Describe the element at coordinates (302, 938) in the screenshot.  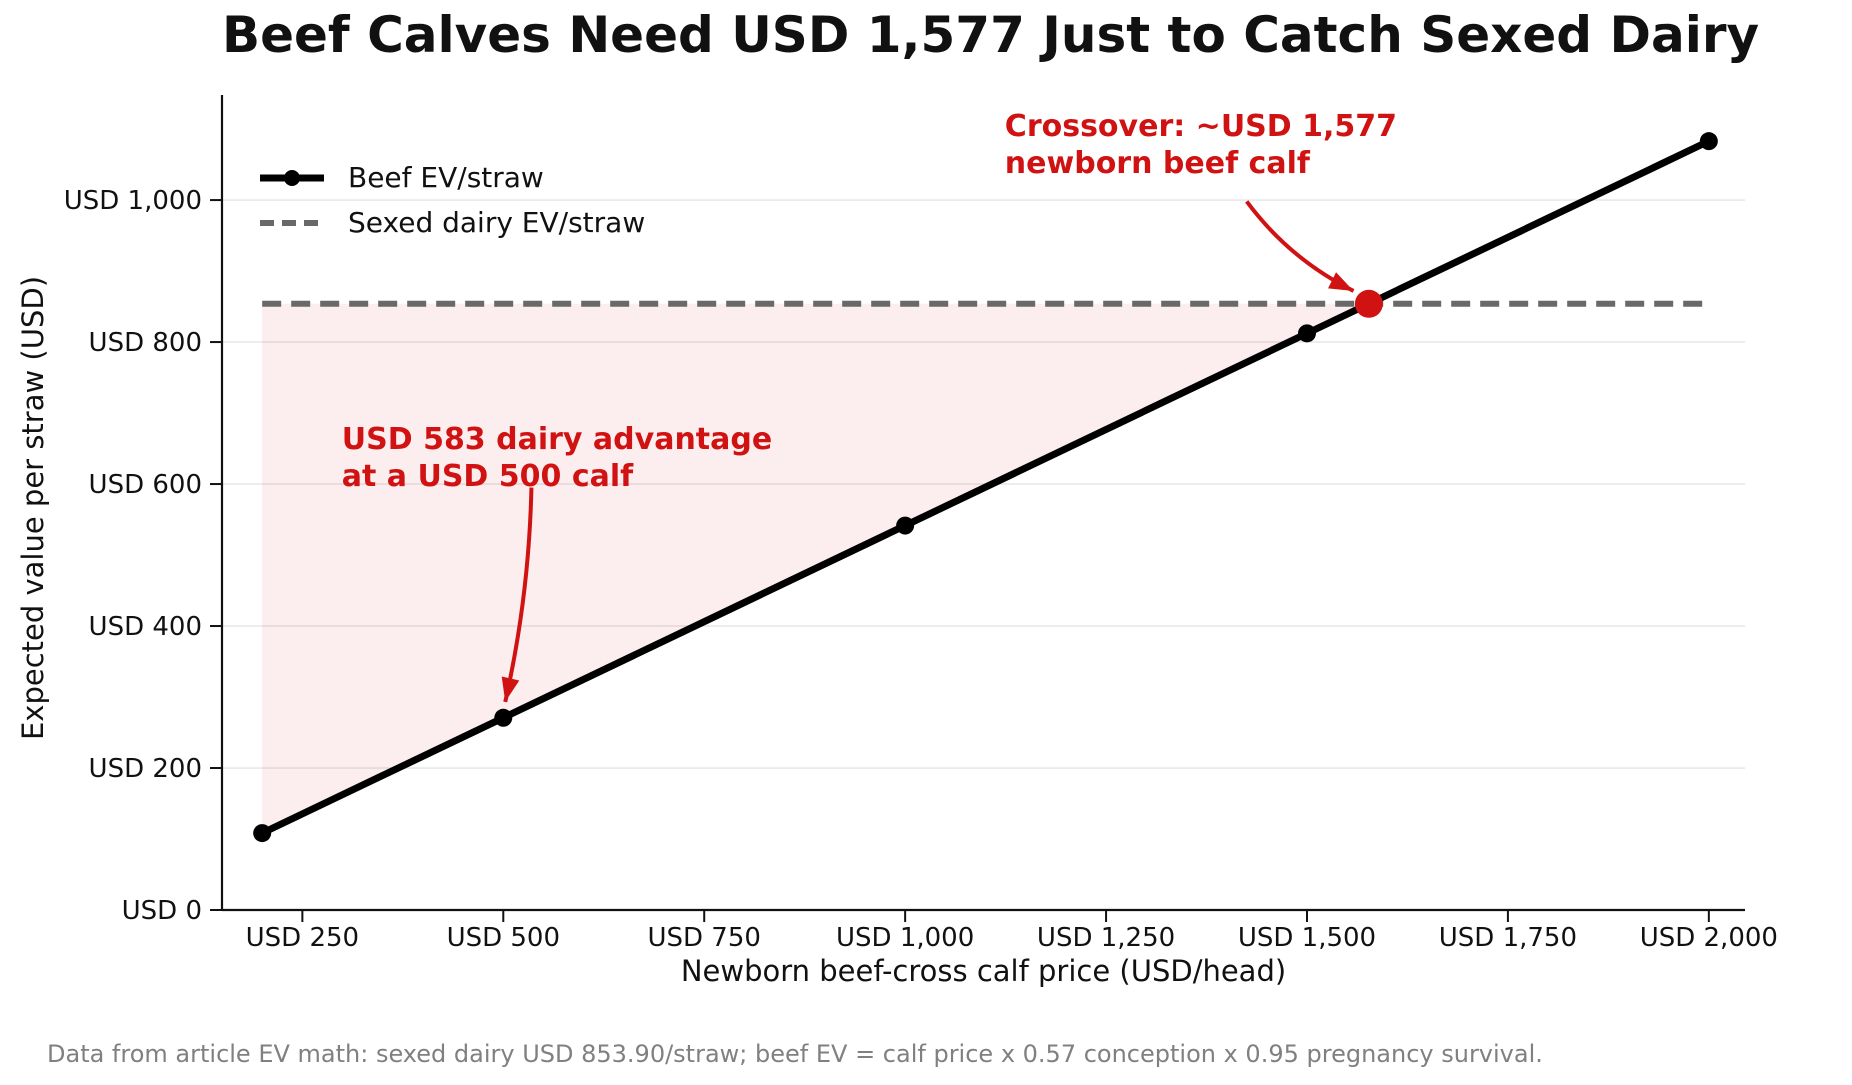
I see `x-tick-label: USD 250` at that location.